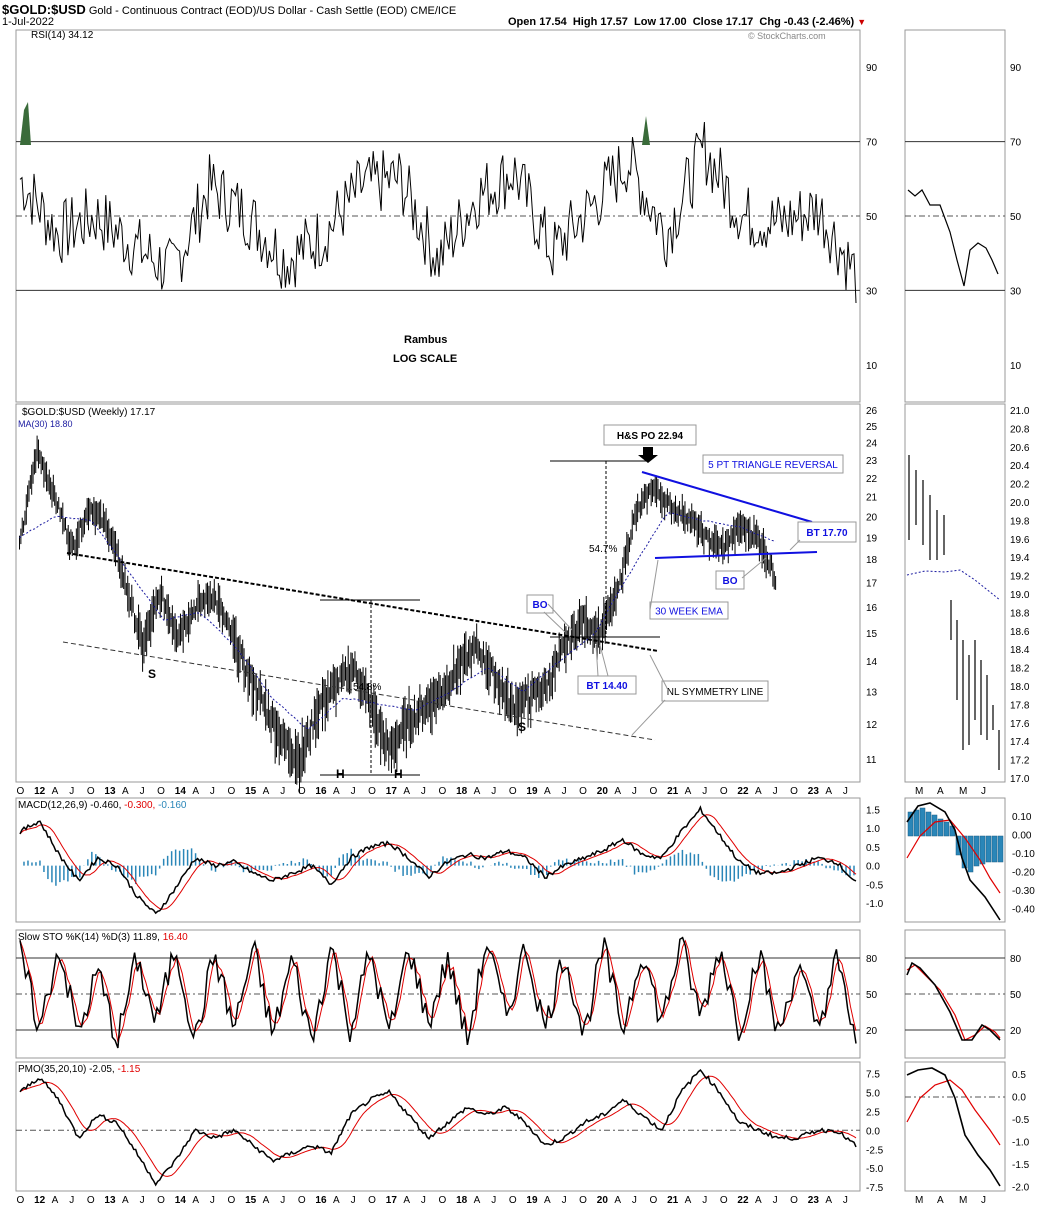 The image size is (1050, 1207). I want to click on bt-14-label-box, so click(607, 685).